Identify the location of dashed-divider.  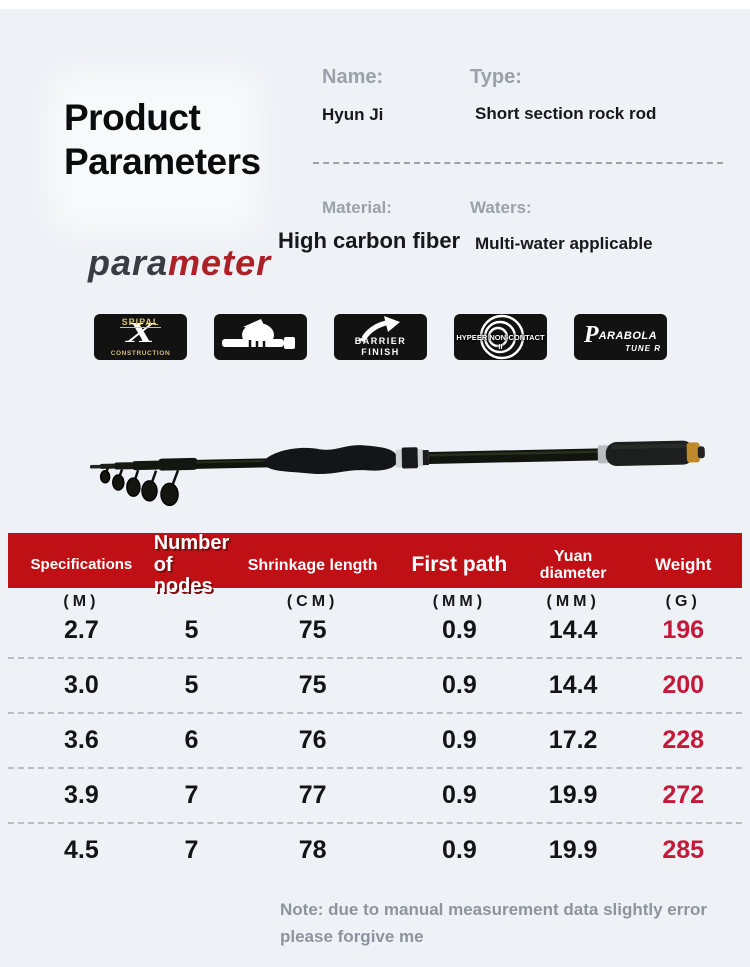
(518, 163).